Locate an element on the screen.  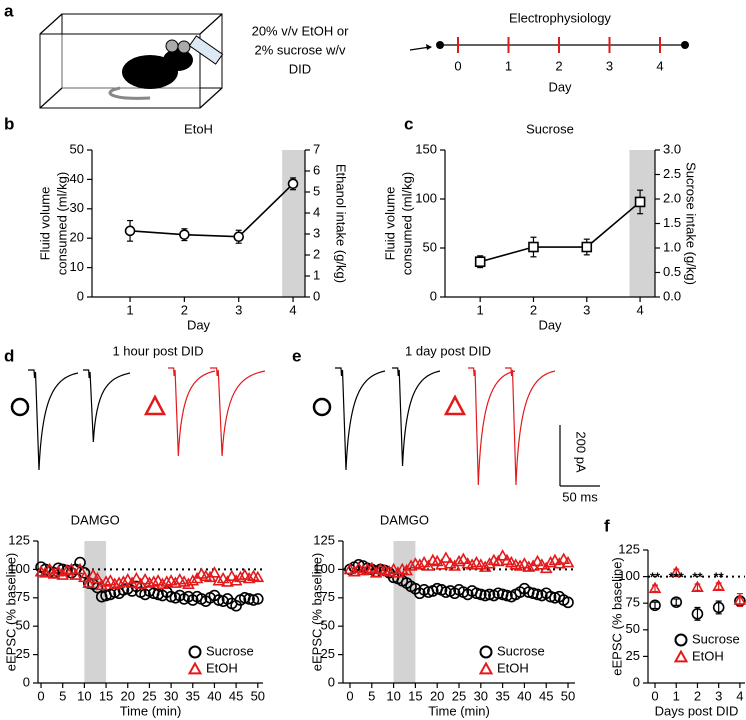
y-tick-label: 40 is located at coordinates (77, 178).